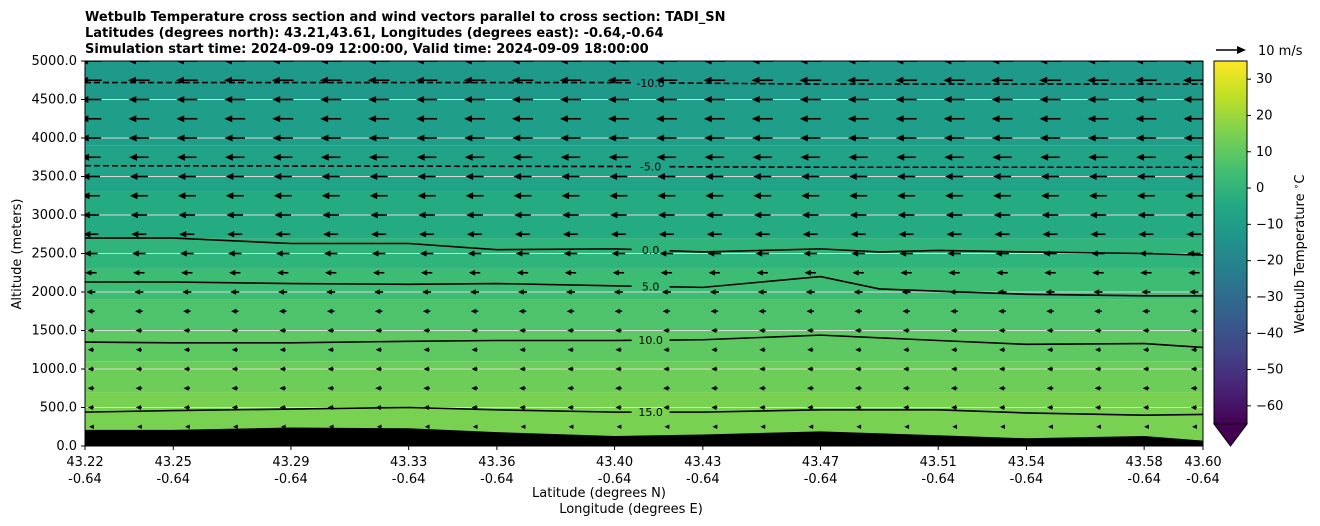  Describe the element at coordinates (599, 493) in the screenshot. I see `x-axis-label: Latitude (degrees N)` at that location.